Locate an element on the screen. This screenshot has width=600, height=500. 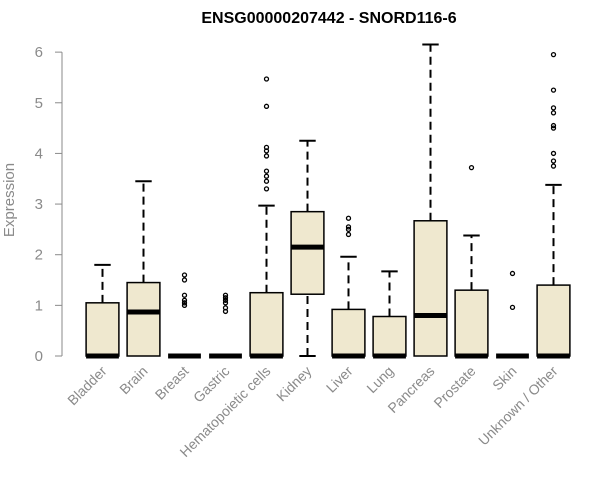
x-tick-label: Bladder is located at coordinates (87, 386).